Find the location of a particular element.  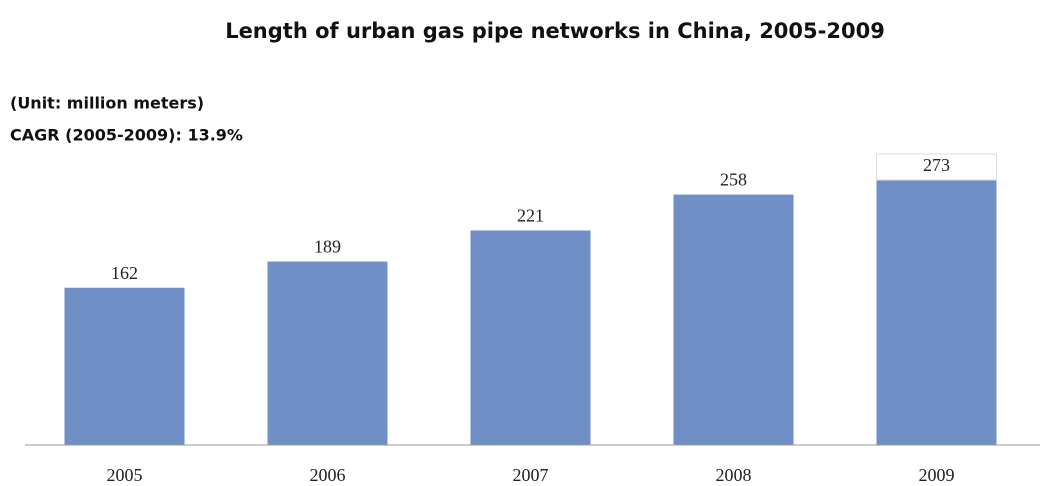

data-label: 189 is located at coordinates (327, 247).